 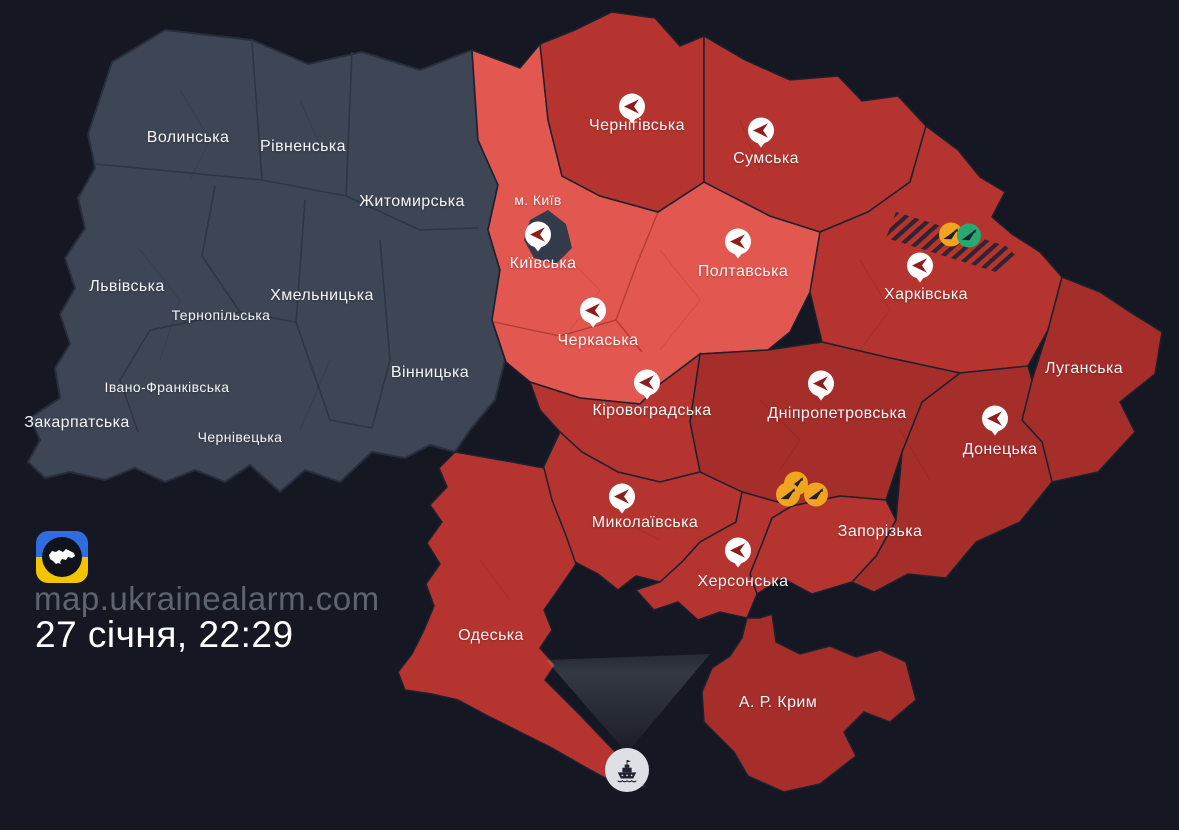 I want to click on ukraine-silhouette-icon, so click(x=62, y=557).